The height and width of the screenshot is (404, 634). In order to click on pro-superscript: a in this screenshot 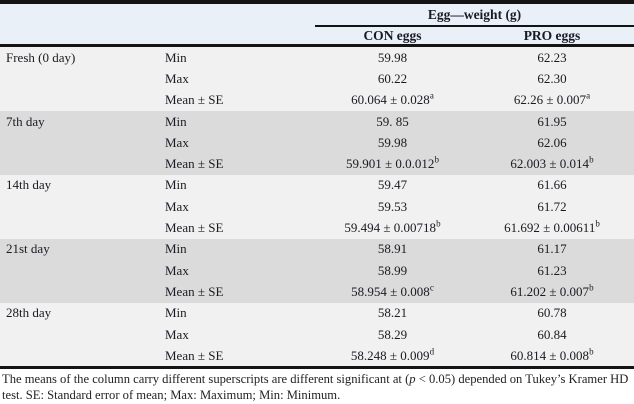, I will do `click(588, 95)`.